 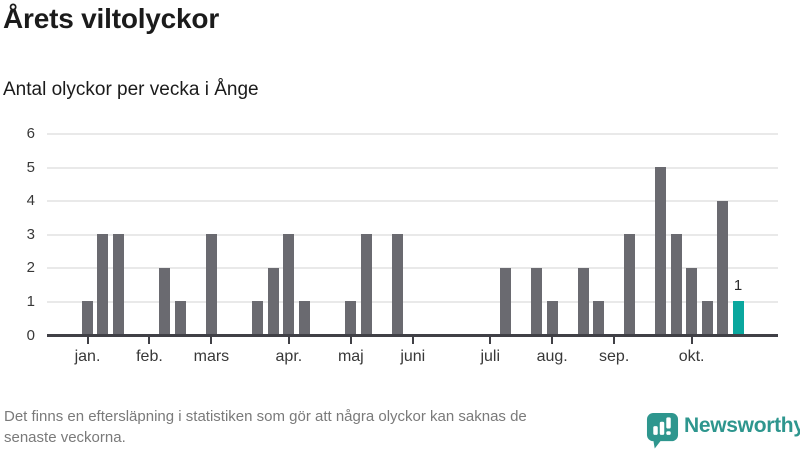 What do you see at coordinates (412, 335) in the screenshot?
I see `x-axis-line` at bounding box center [412, 335].